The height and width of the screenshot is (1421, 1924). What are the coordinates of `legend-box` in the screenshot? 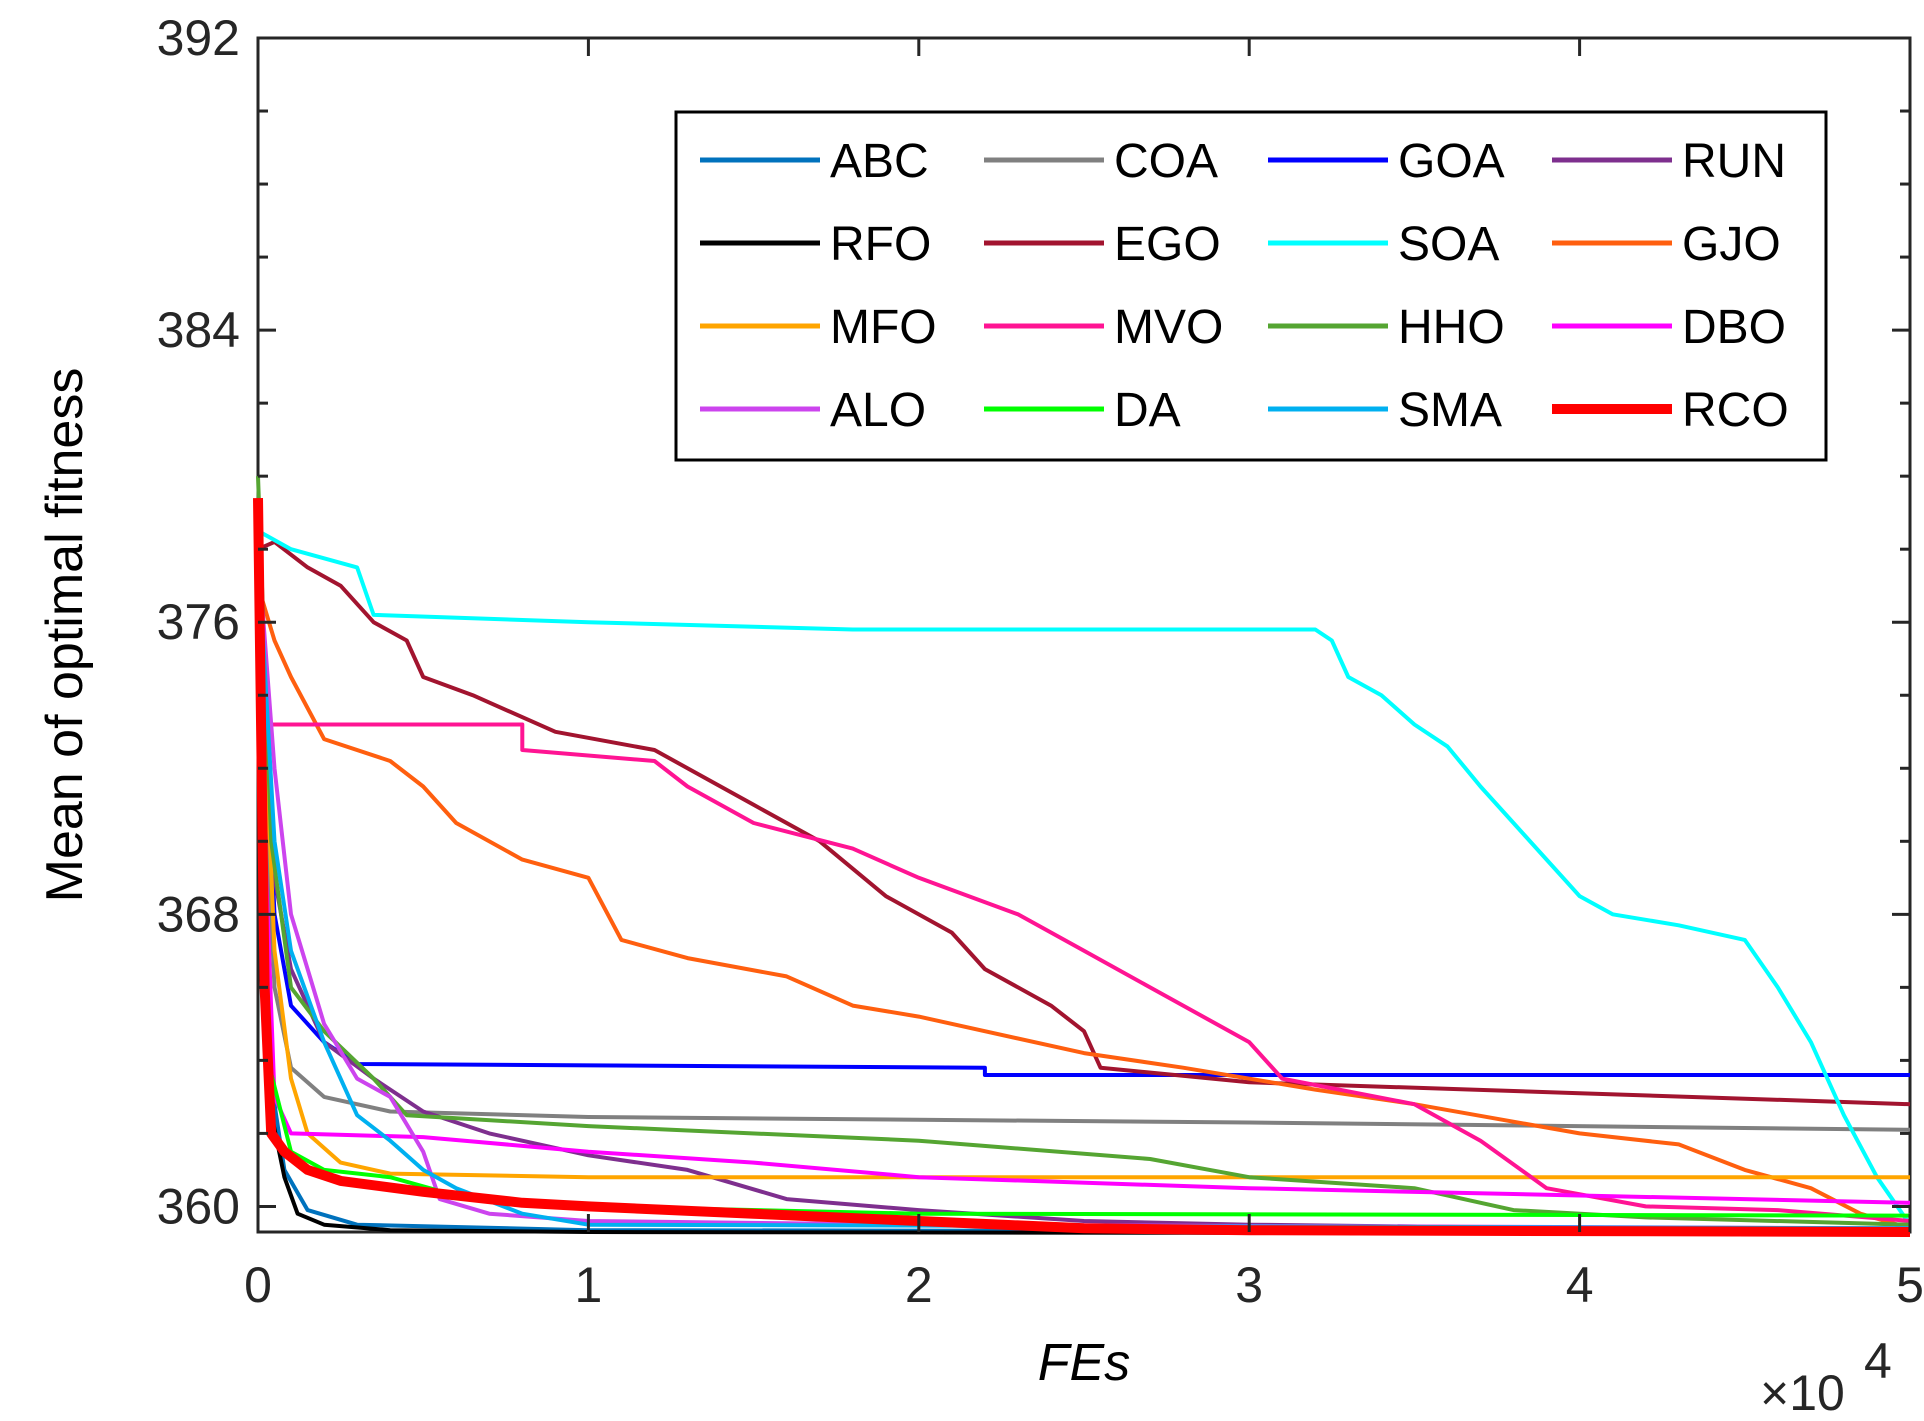 It's located at (1251, 286).